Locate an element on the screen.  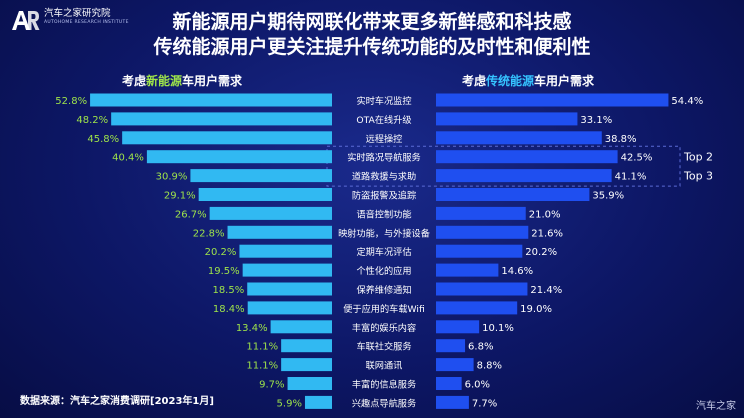
category-label-4: 道路救援与求助 is located at coordinates (384, 177).